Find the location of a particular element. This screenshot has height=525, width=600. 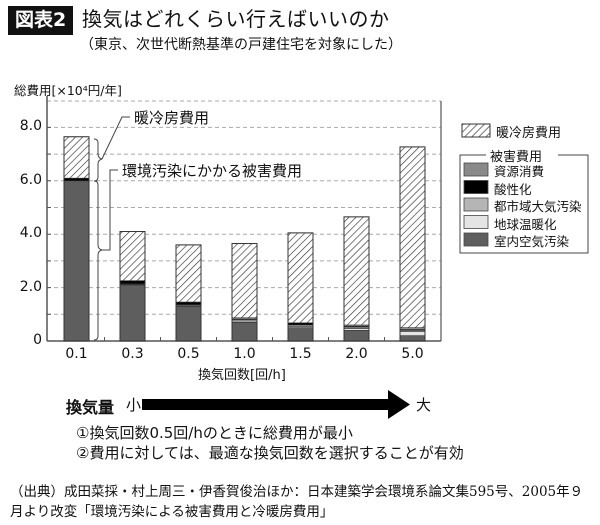

annotation-damage-cost: 環境汚染にかかる被害費用 is located at coordinates (212, 171).